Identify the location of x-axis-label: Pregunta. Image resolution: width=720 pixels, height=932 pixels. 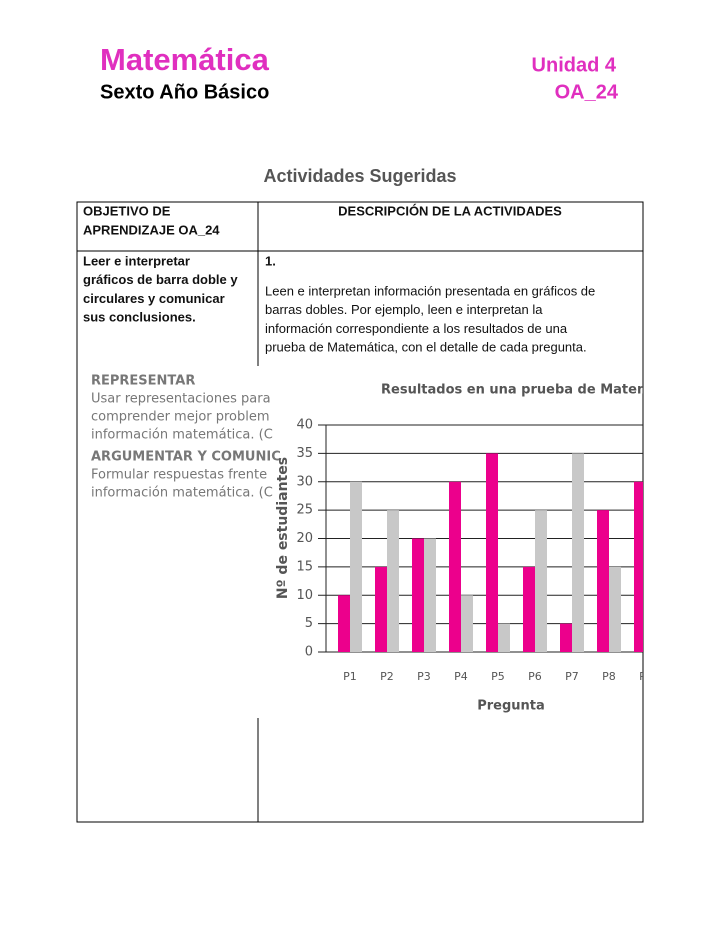
(511, 706).